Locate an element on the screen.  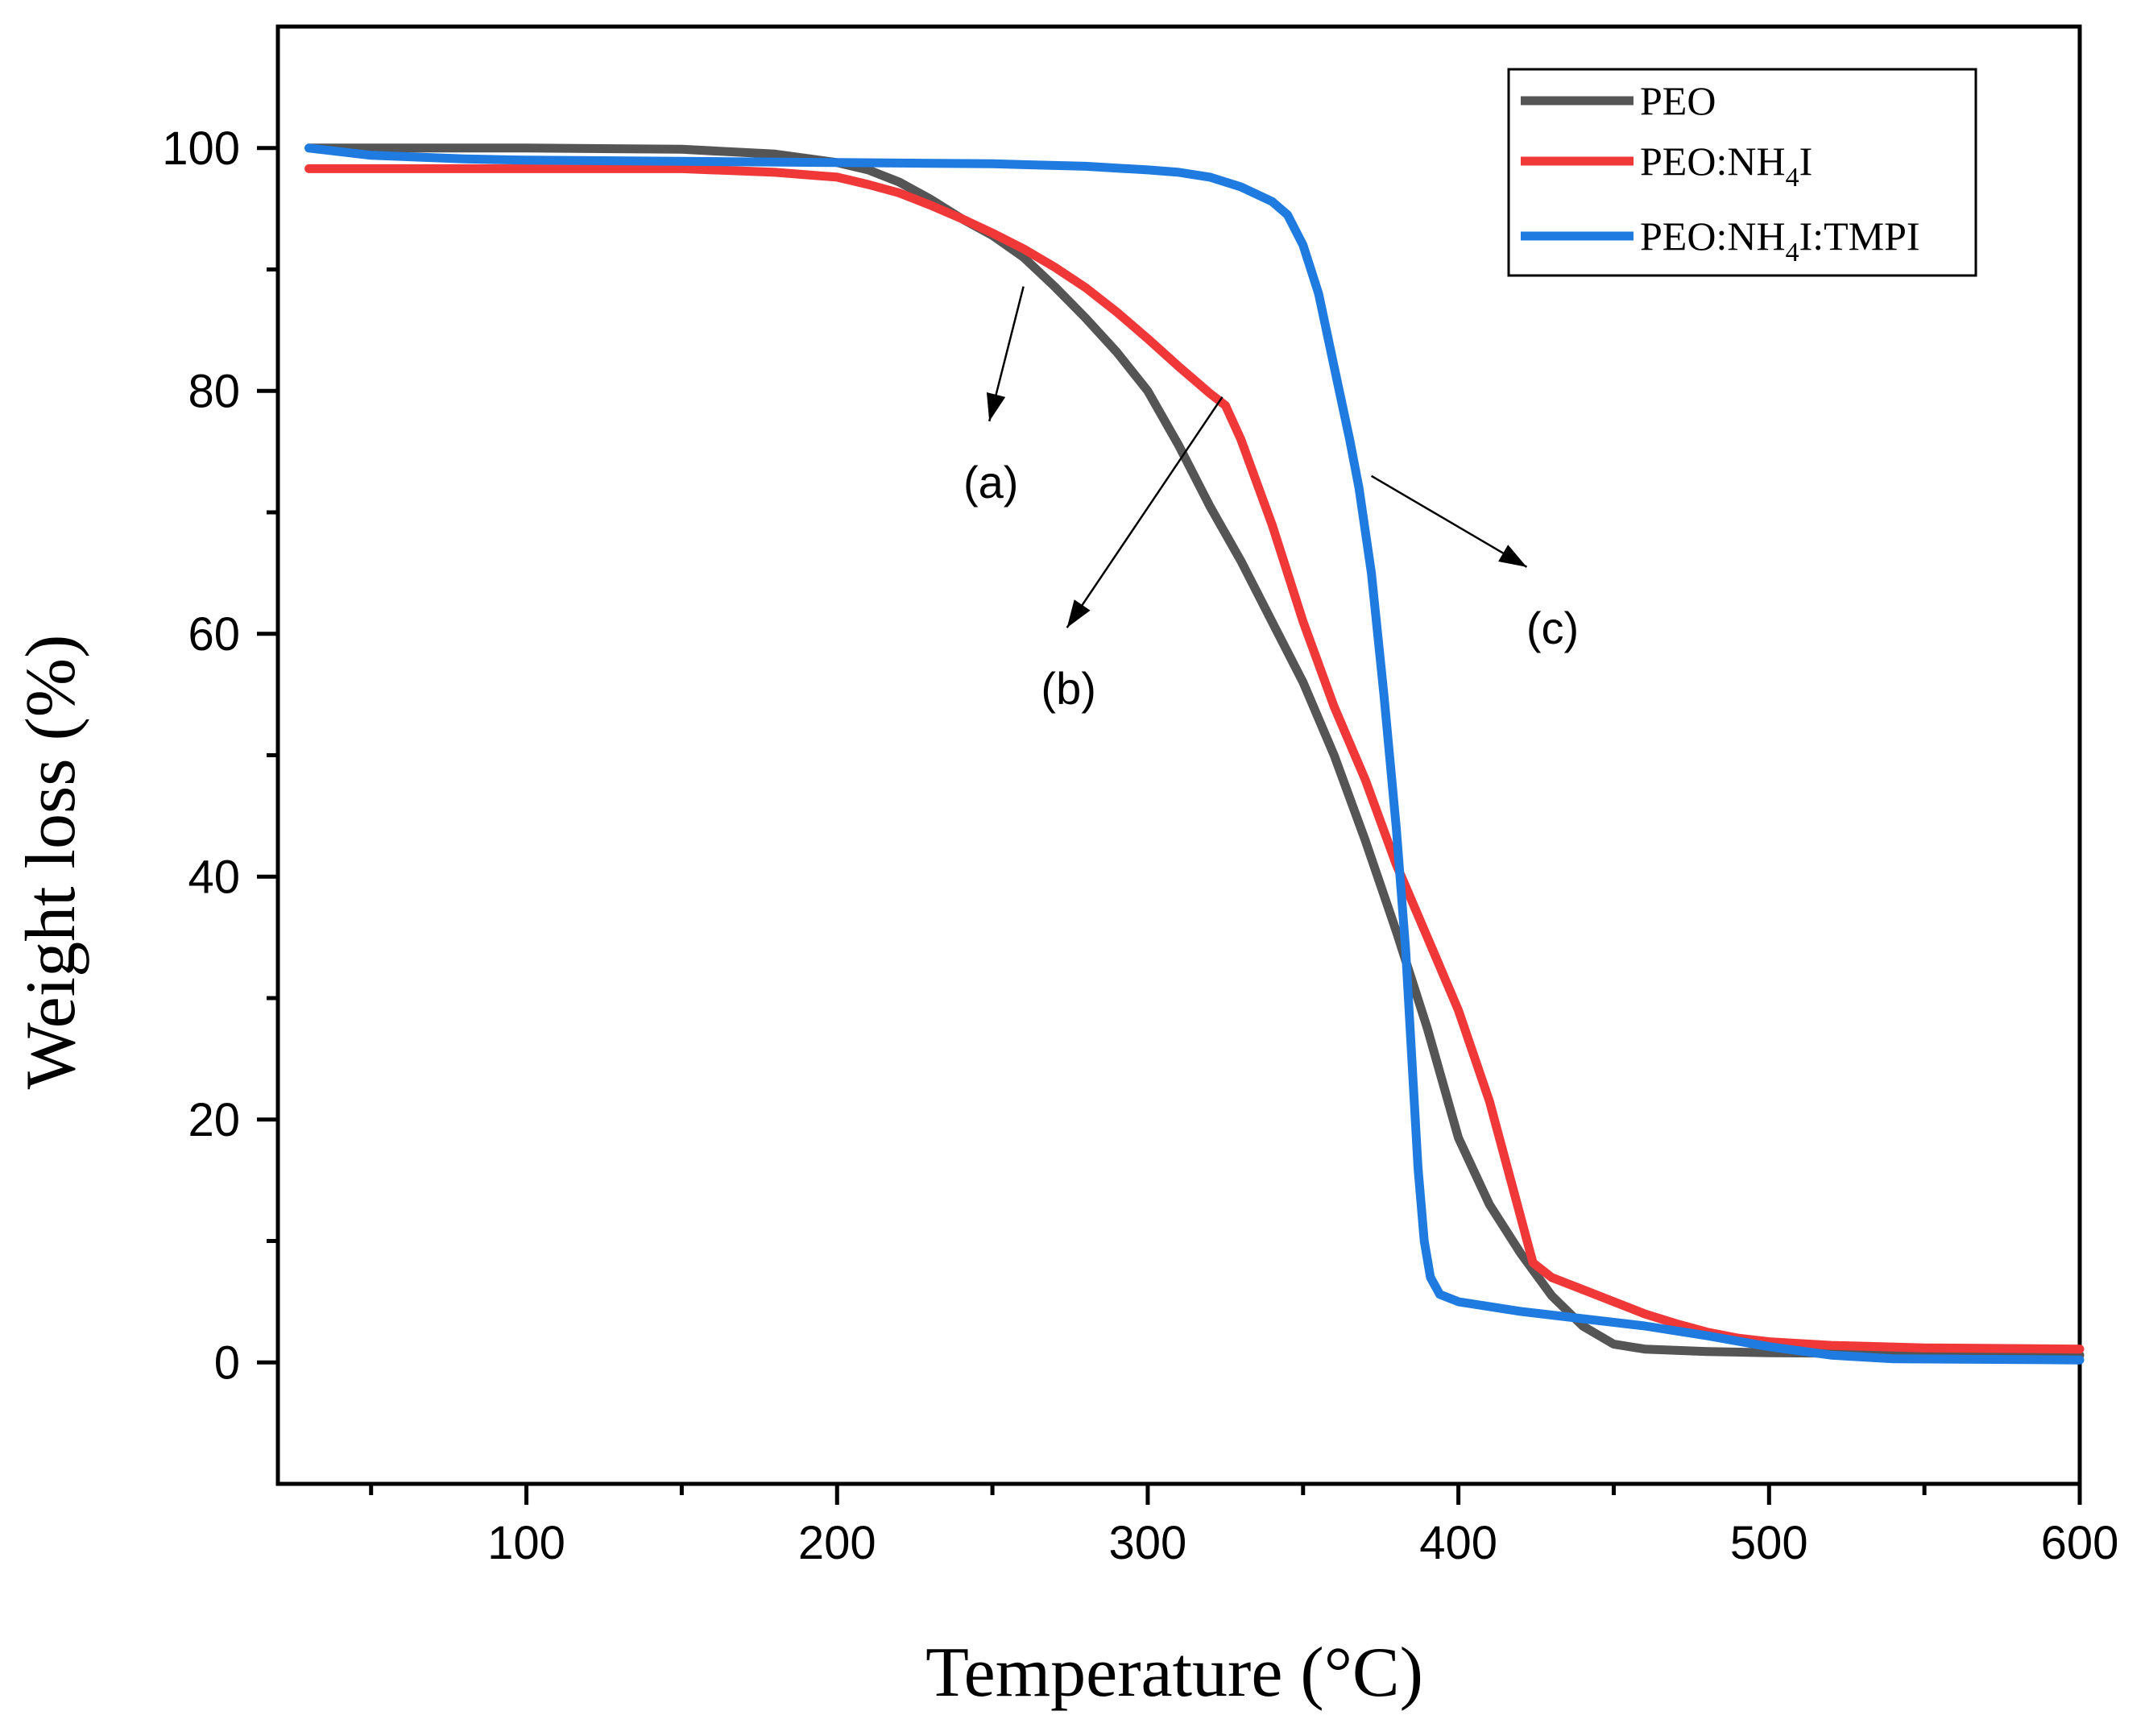
legend-label-main: PEO is located at coordinates (1678, 100).